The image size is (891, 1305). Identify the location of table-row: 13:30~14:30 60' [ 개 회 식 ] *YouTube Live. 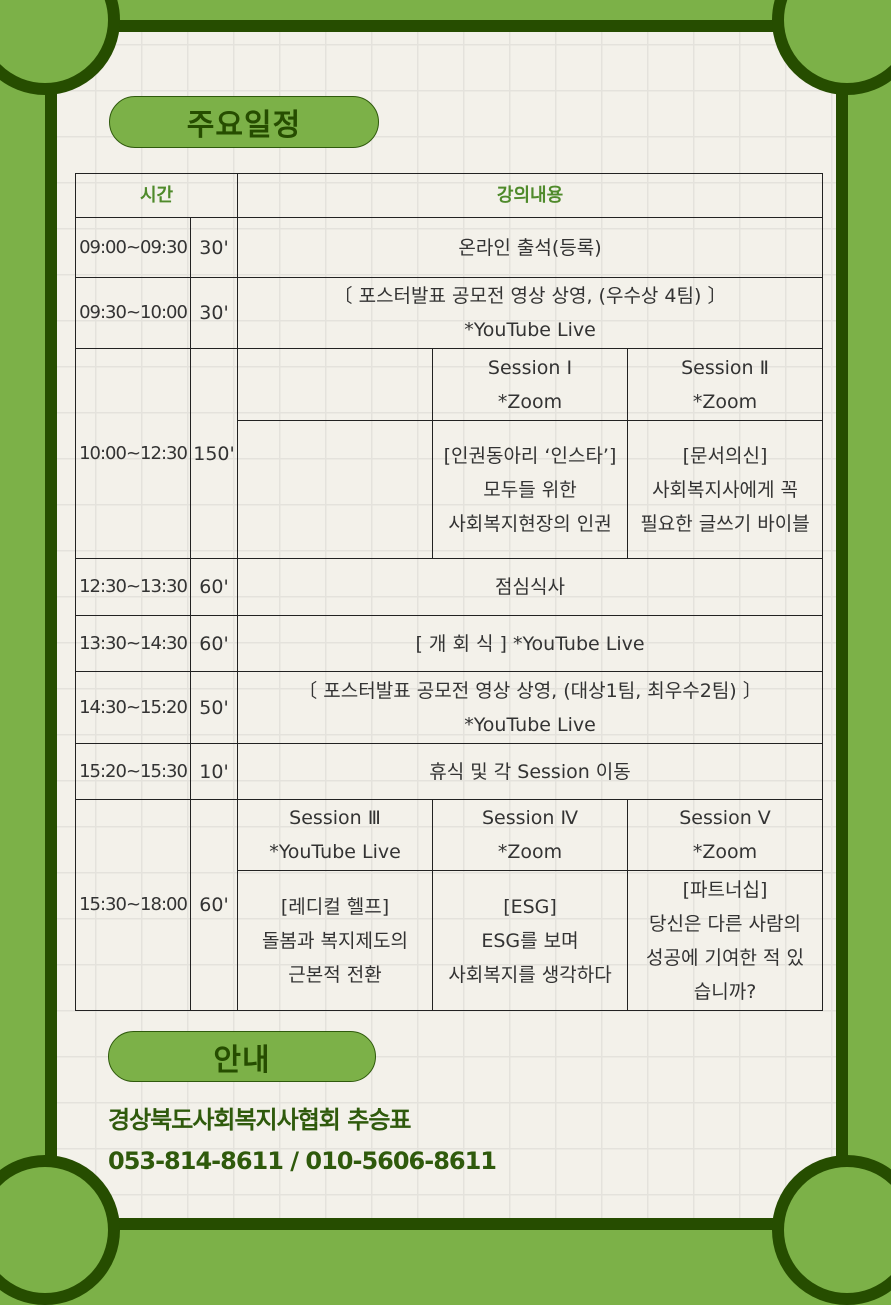
(449, 643).